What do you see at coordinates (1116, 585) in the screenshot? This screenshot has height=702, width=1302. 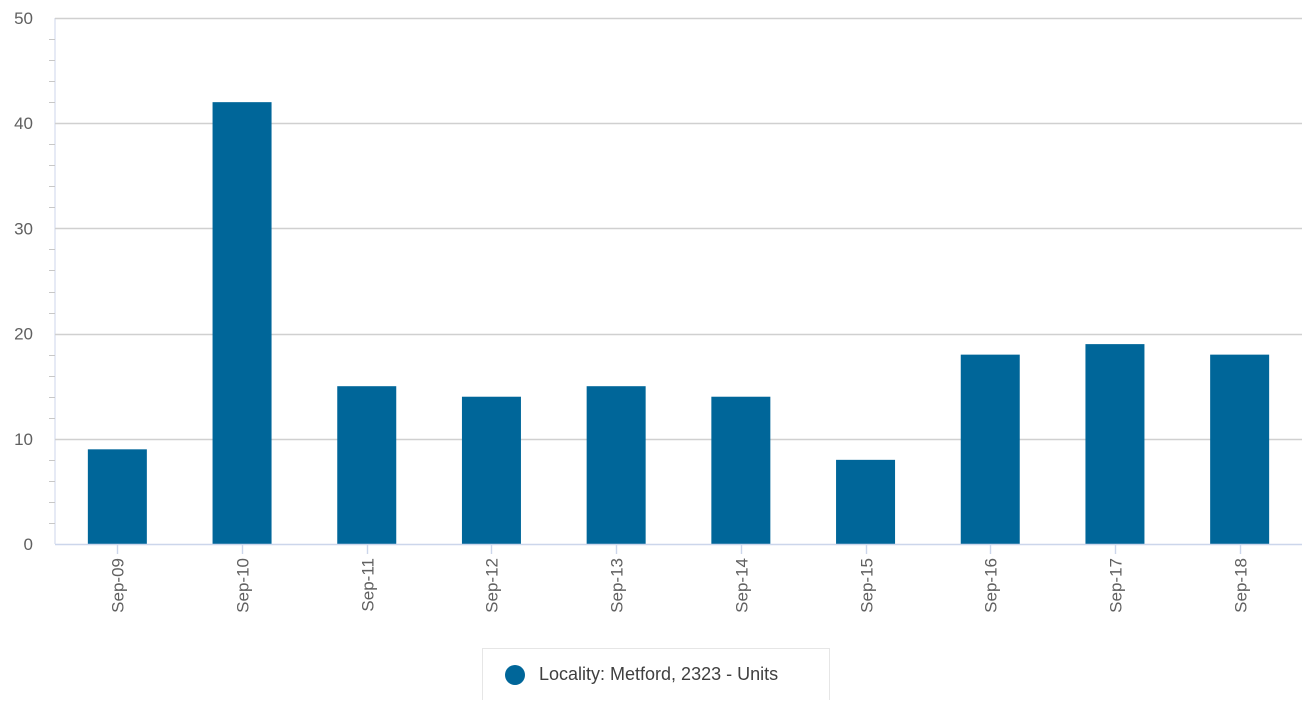 I see `x-tick-label: Sep-17` at bounding box center [1116, 585].